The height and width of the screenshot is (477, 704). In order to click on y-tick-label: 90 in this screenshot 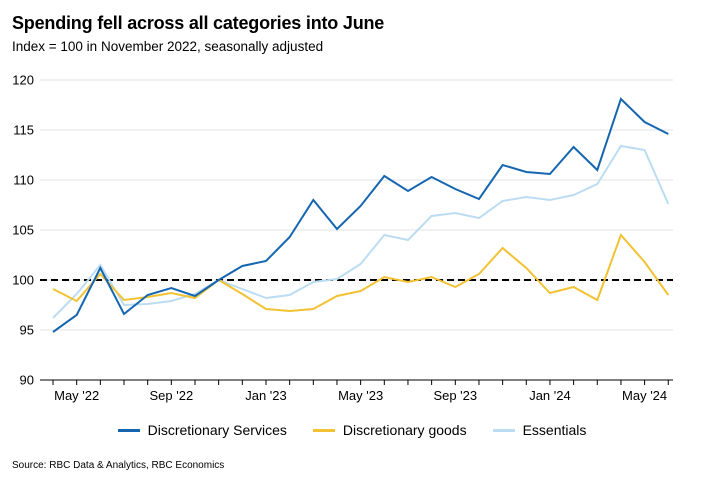, I will do `click(27, 380)`.